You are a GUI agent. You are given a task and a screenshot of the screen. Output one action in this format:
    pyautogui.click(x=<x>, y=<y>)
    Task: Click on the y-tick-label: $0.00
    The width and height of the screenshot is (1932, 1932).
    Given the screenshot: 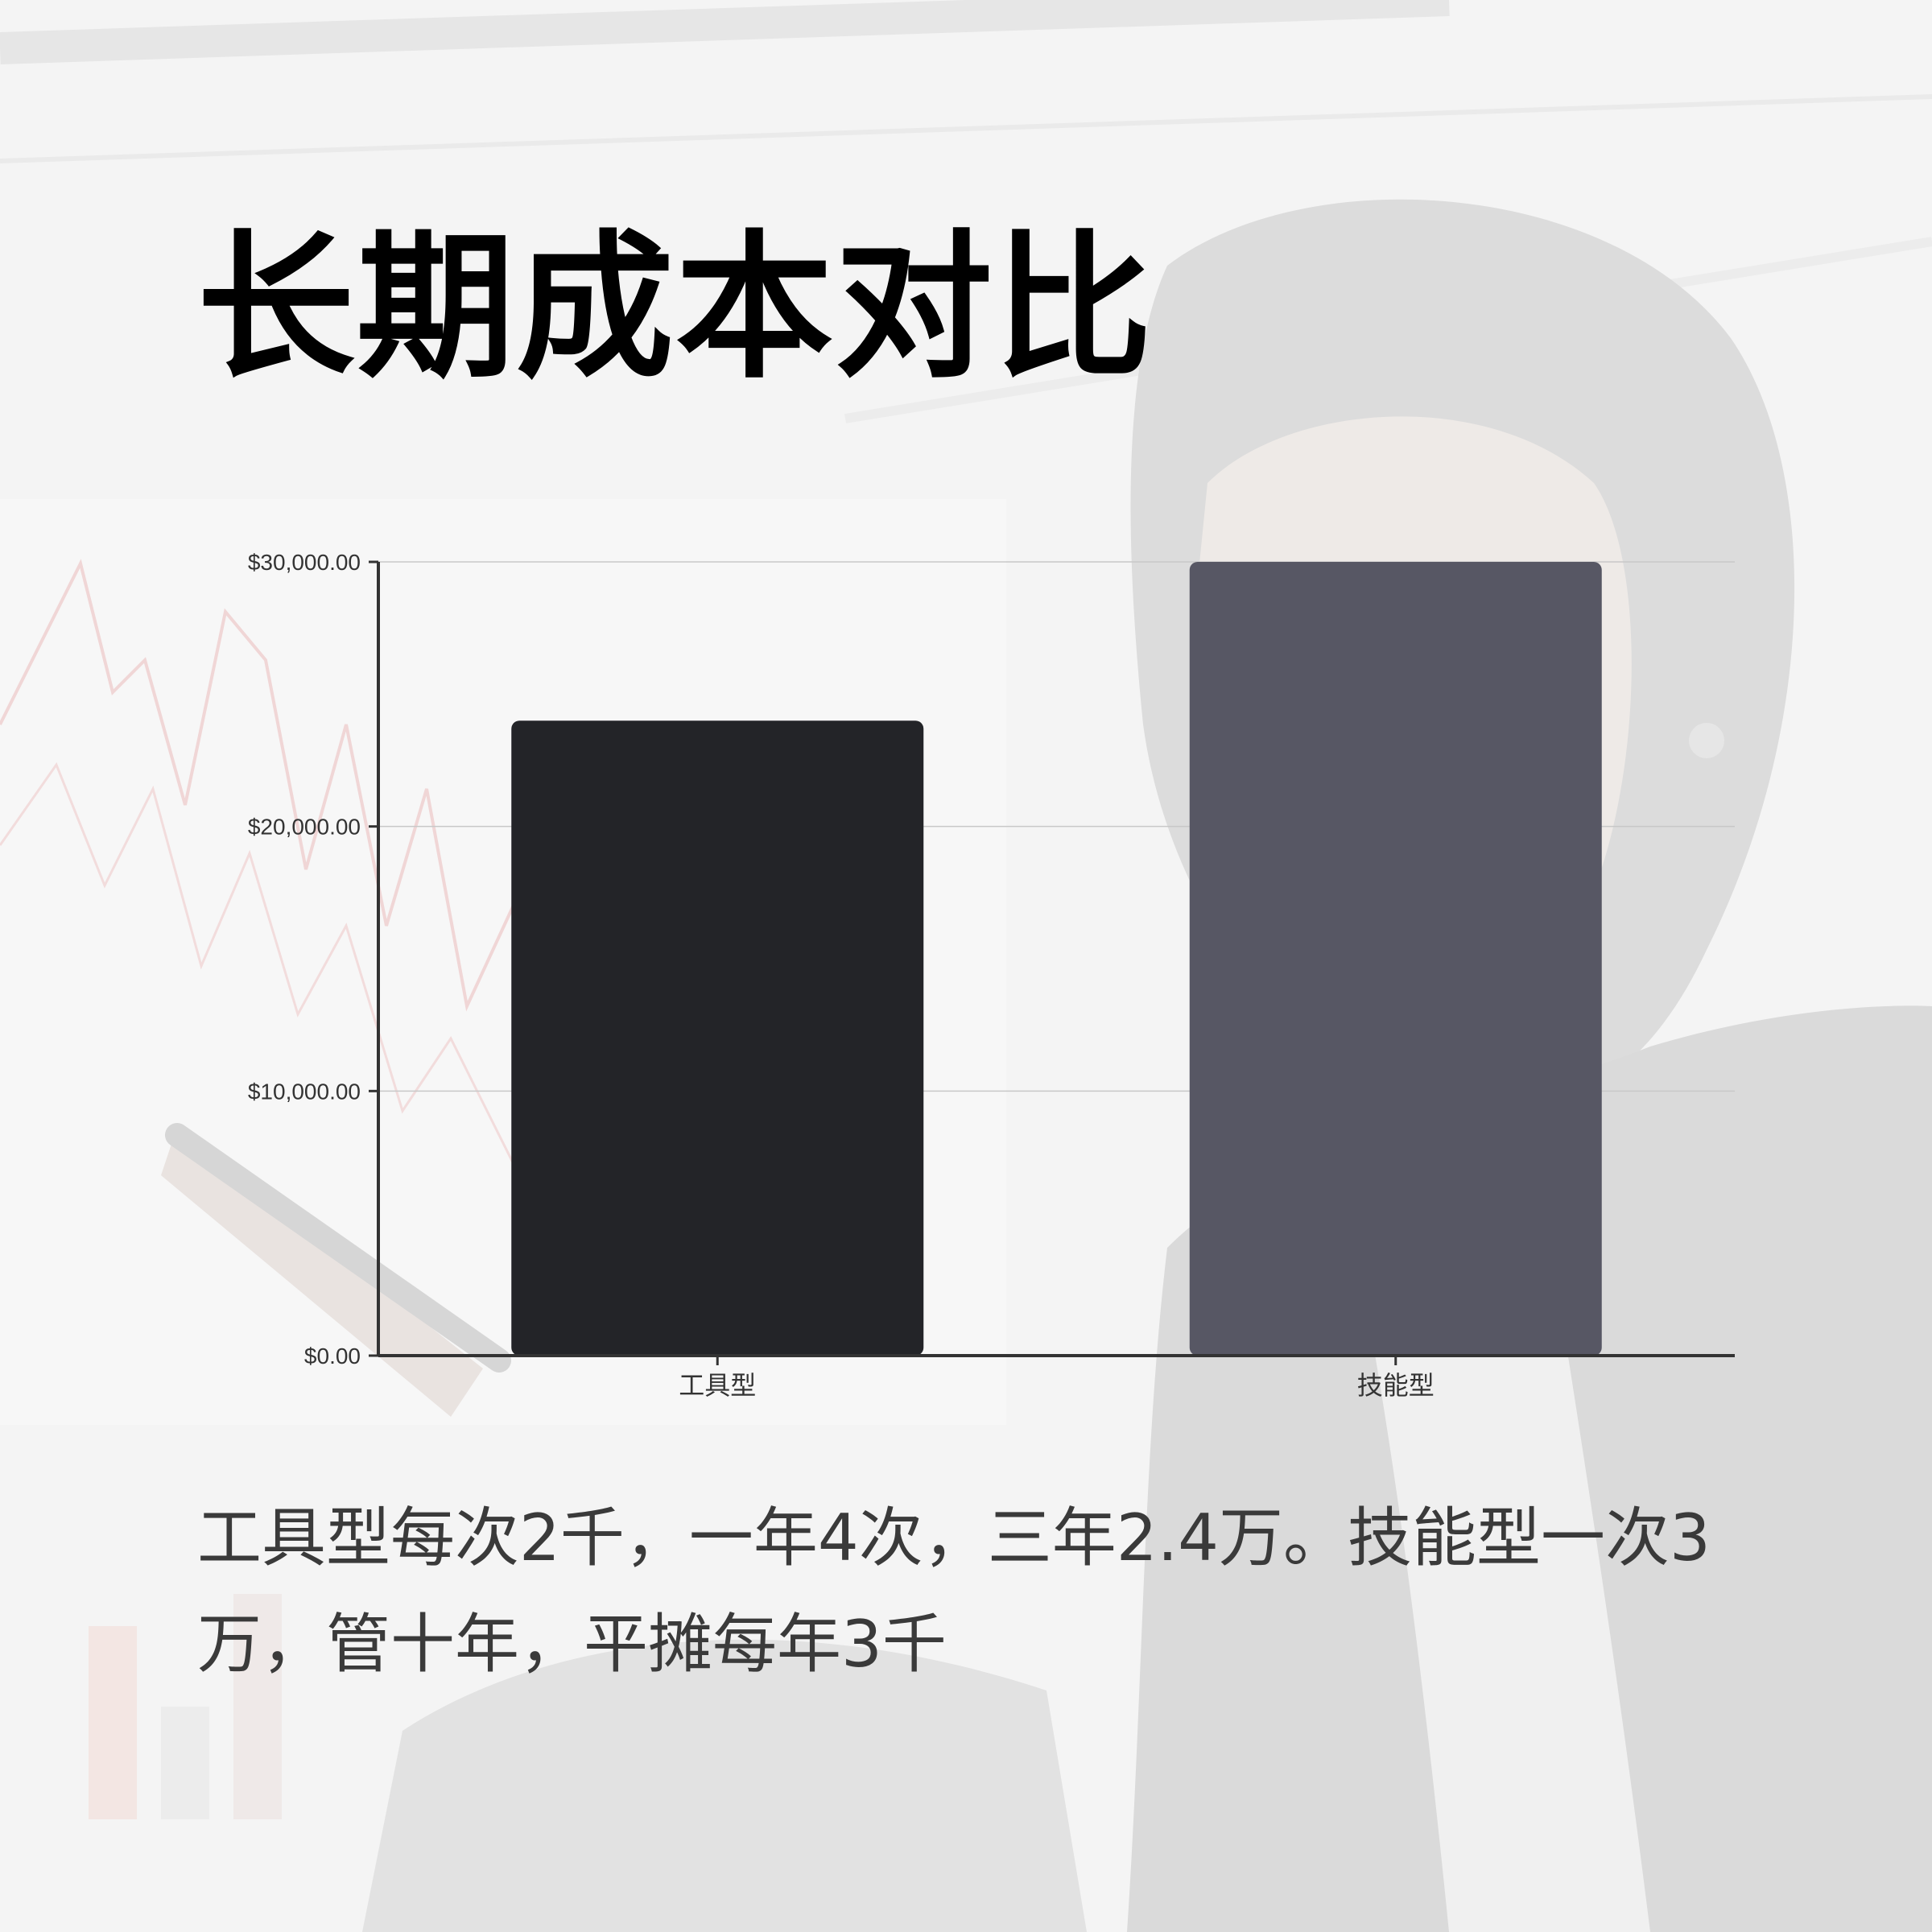 What is the action you would take?
    pyautogui.click(x=332, y=1356)
    